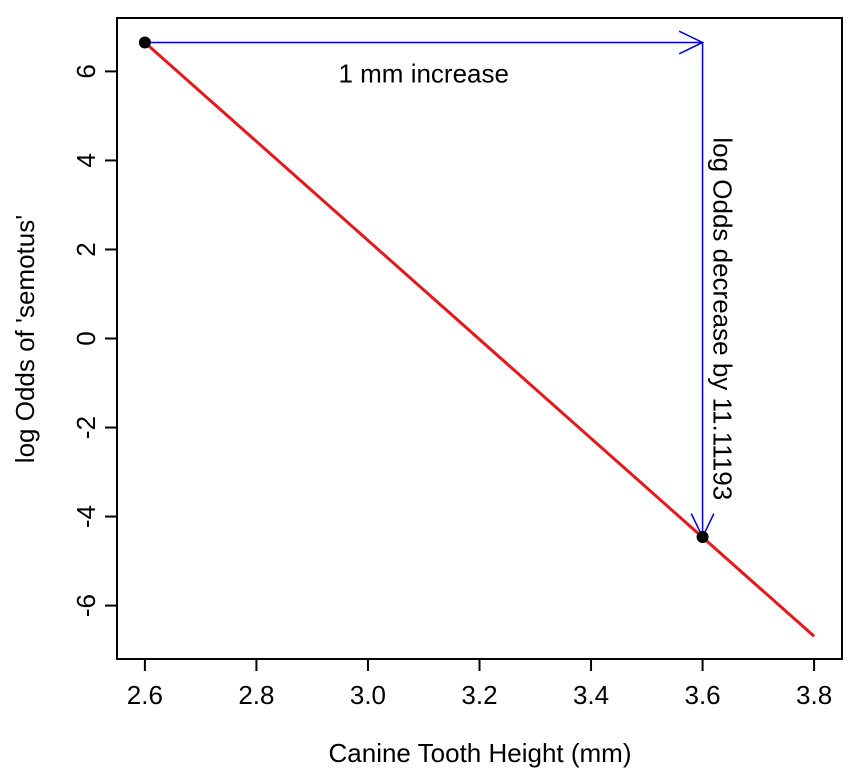  I want to click on annotation-vertical-label: log Odds decrease by 11.11193, so click(723, 318).